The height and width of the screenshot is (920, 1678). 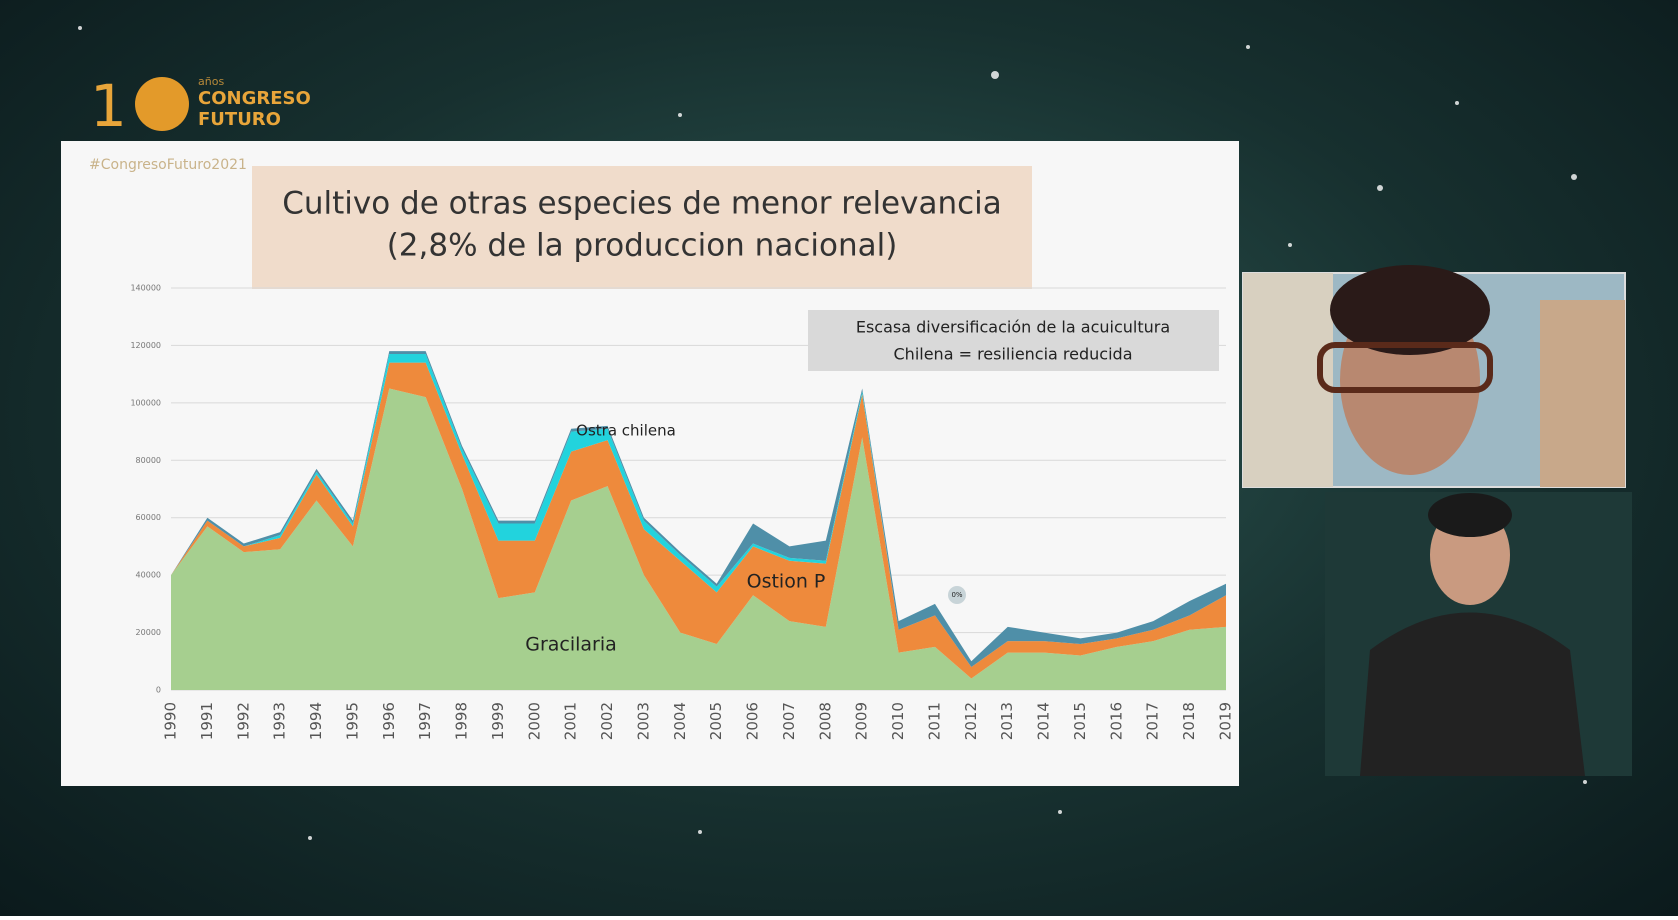 What do you see at coordinates (254, 98) in the screenshot?
I see `logo-line: CONGRESO` at bounding box center [254, 98].